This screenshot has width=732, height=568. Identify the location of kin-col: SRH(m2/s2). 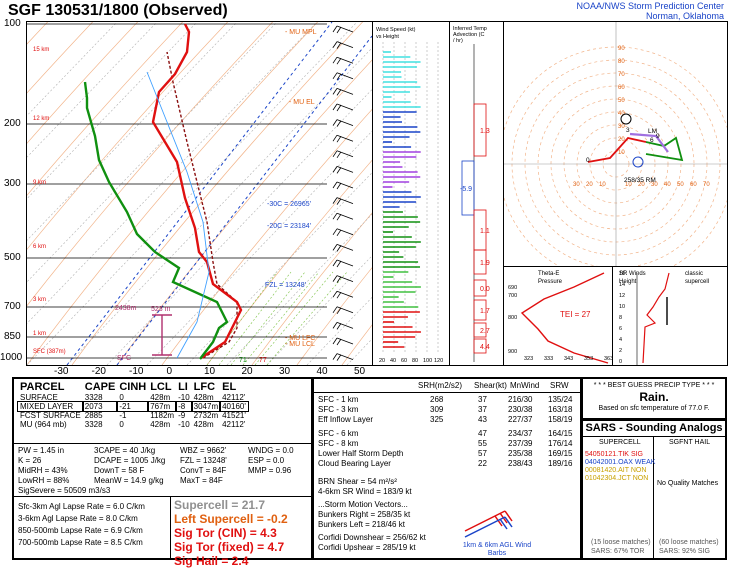
(440, 385).